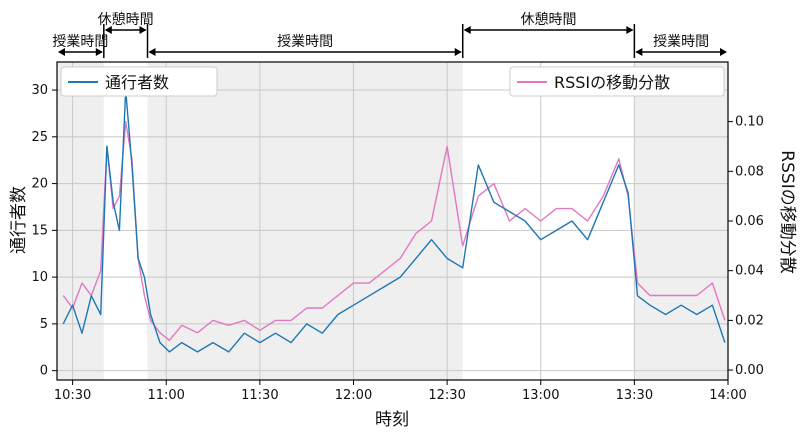  Describe the element at coordinates (44, 371) in the screenshot. I see `y-tick-label-left: 0` at that location.